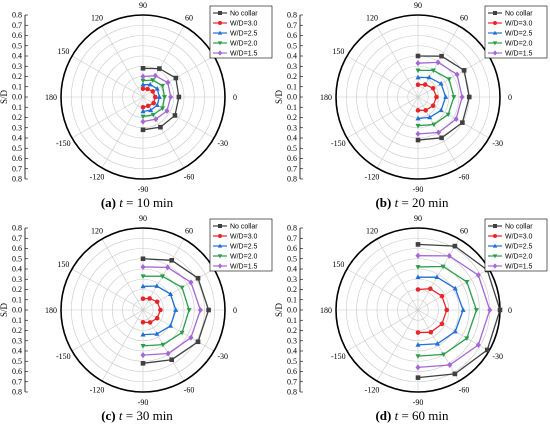 This screenshot has width=550, height=426. I want to click on angle-label: -30, so click(222, 143).